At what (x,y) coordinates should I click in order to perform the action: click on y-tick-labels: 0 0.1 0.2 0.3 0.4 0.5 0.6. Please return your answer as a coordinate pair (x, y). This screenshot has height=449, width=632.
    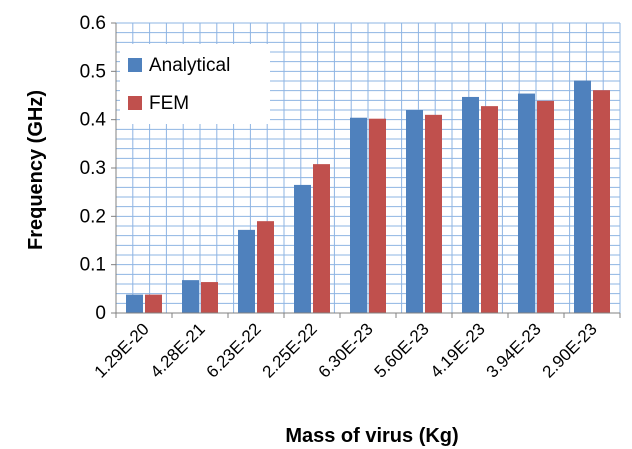
    Looking at the image, I should click on (93, 168).